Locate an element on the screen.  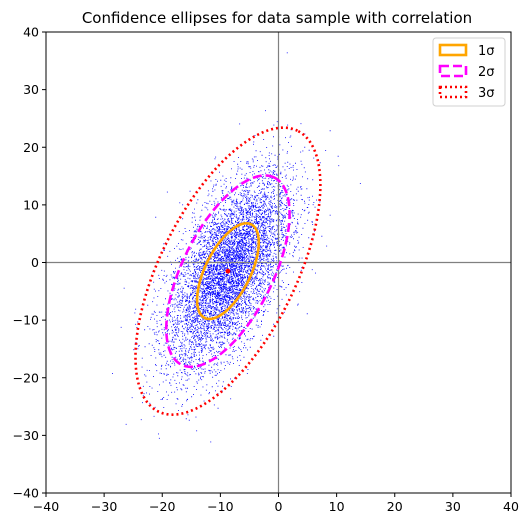
legend-label-2sigma: 2σ is located at coordinates (486, 72).